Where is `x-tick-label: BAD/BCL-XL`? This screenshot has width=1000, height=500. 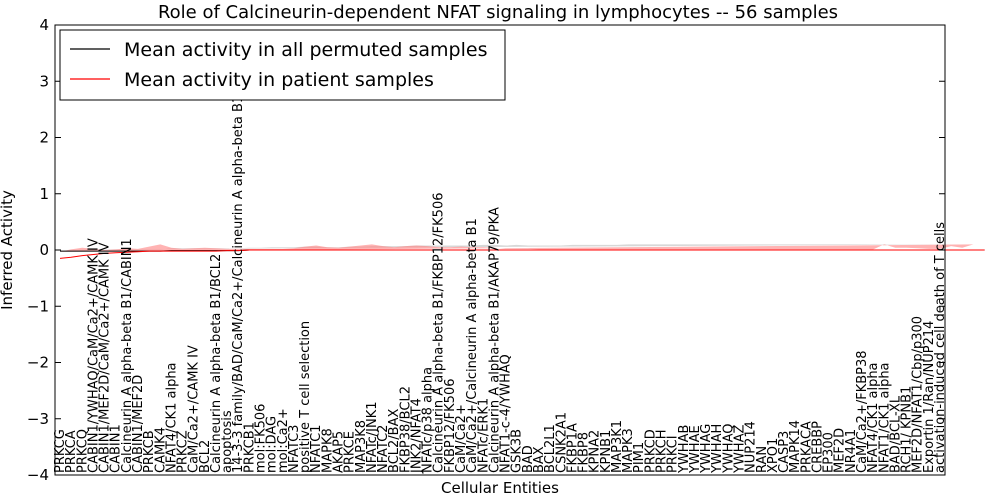 x-tick-label: BAD/BCL-XL is located at coordinates (895, 434).